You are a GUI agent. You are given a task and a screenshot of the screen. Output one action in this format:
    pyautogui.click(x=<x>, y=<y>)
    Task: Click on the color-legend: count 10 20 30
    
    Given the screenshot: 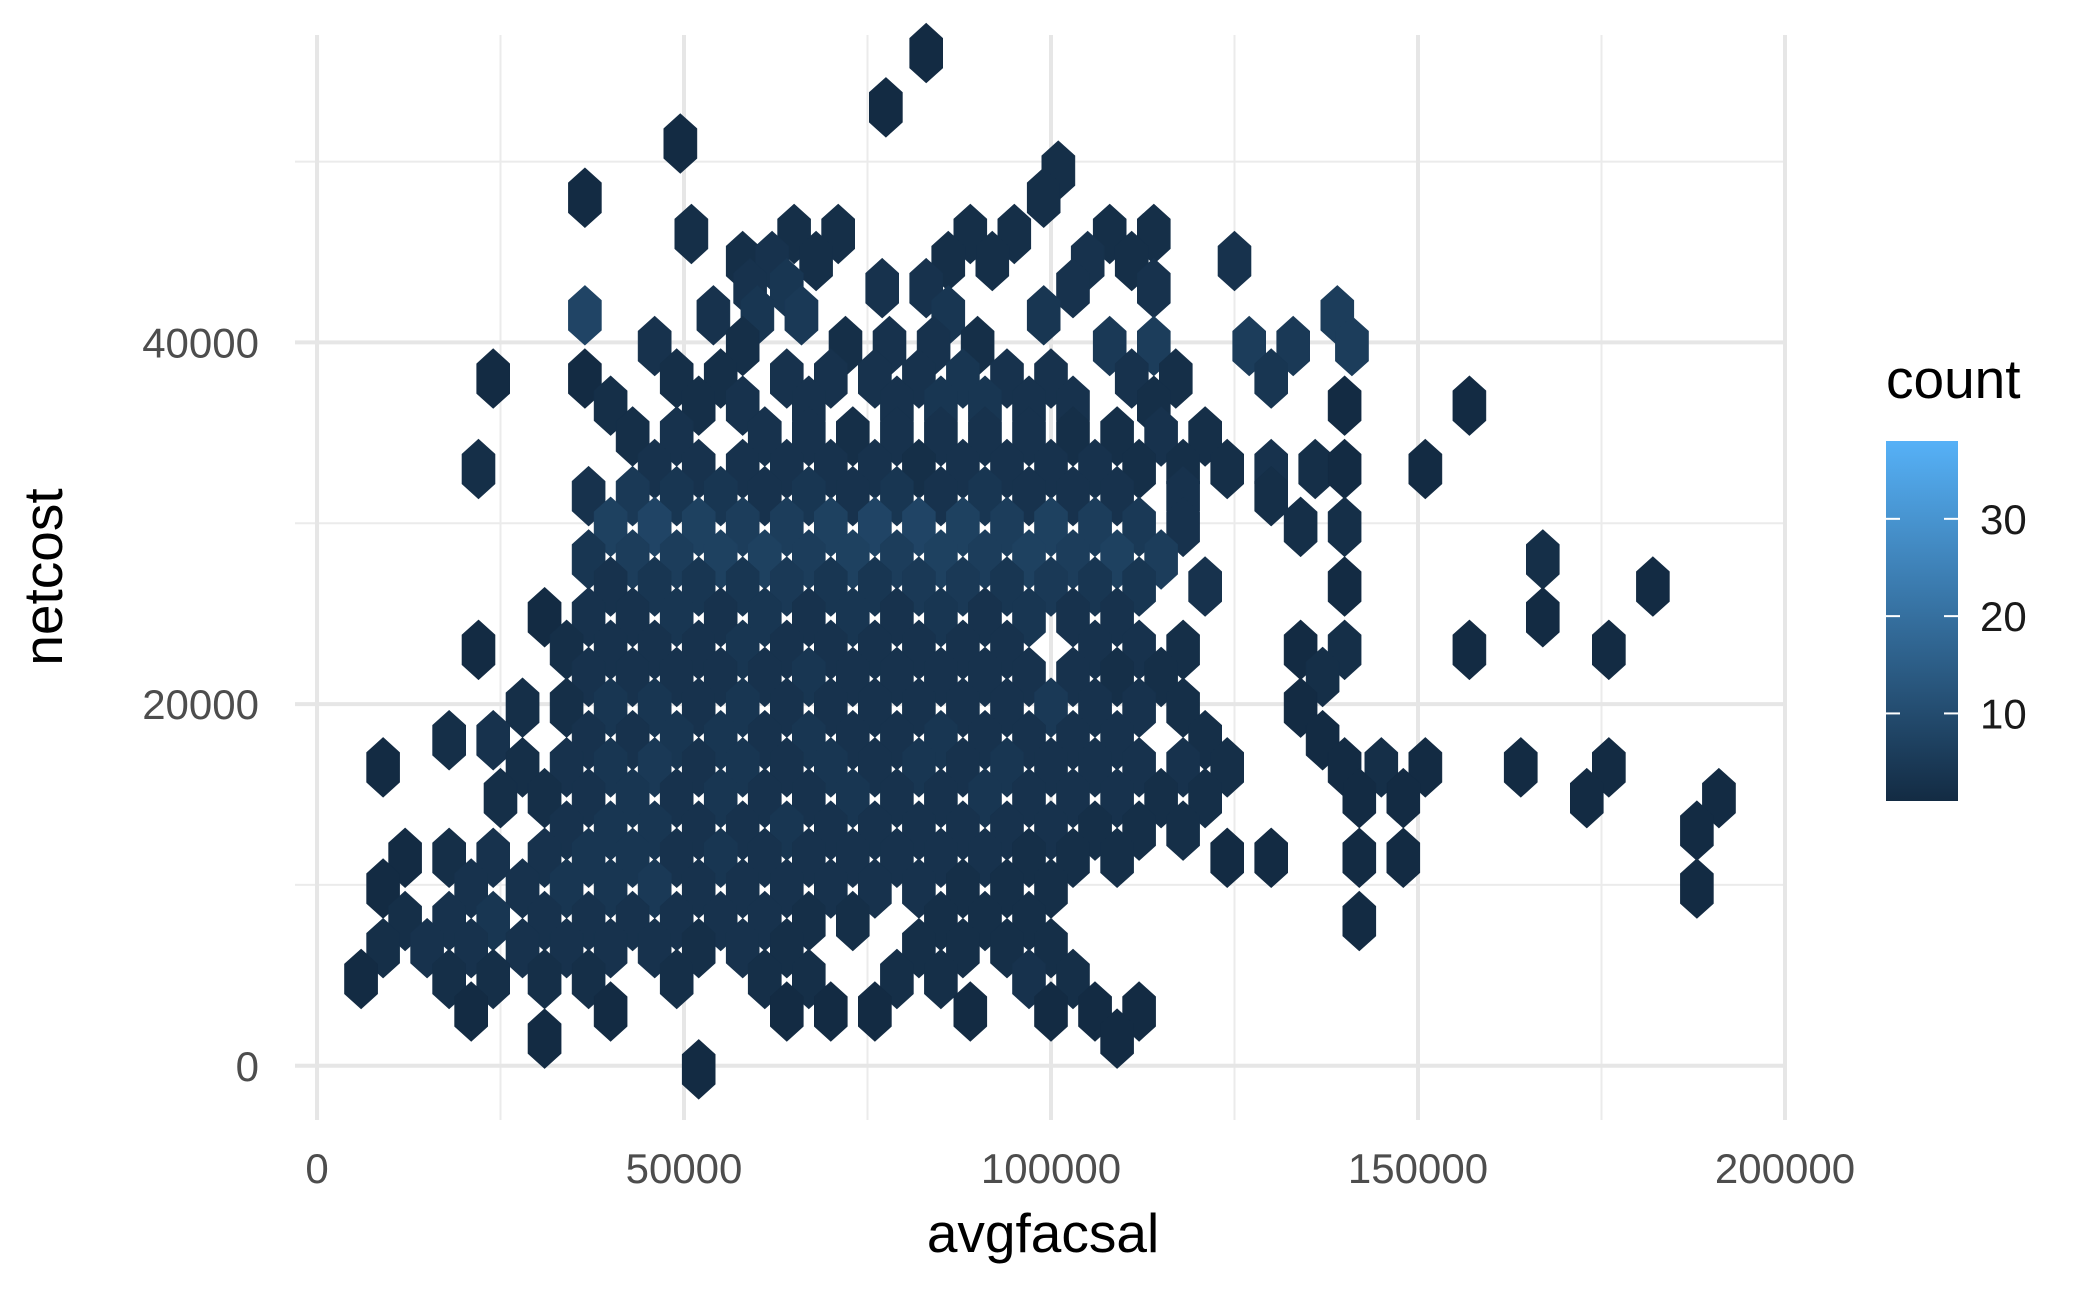 What is the action you would take?
    pyautogui.click(x=1956, y=574)
    